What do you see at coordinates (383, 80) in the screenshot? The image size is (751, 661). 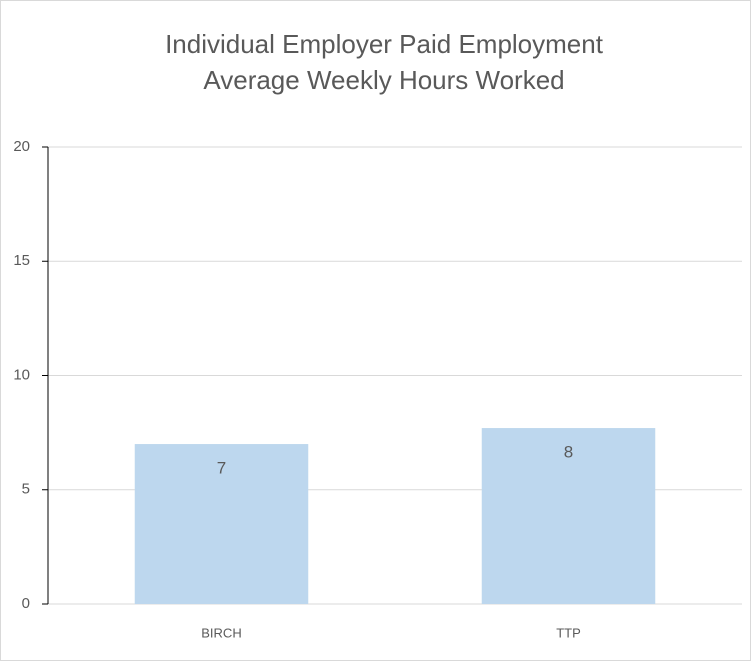 I see `chart-title: Average Weekly Hours Worked` at bounding box center [383, 80].